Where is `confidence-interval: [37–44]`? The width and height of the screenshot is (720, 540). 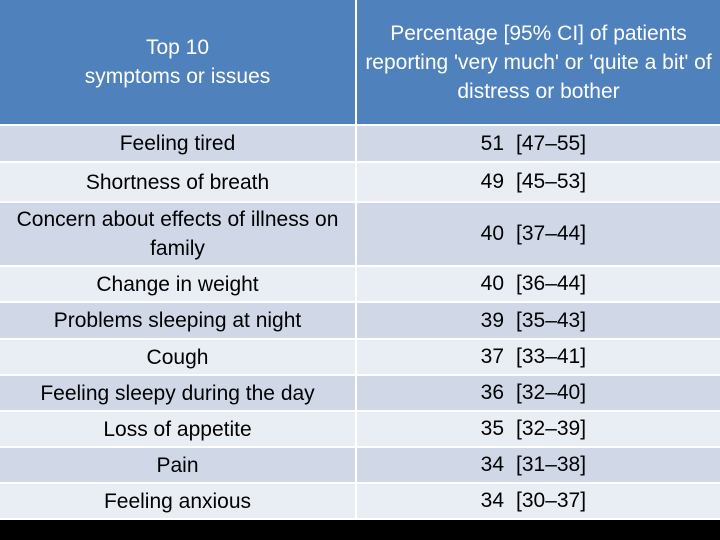
confidence-interval: [37–44] is located at coordinates (551, 233).